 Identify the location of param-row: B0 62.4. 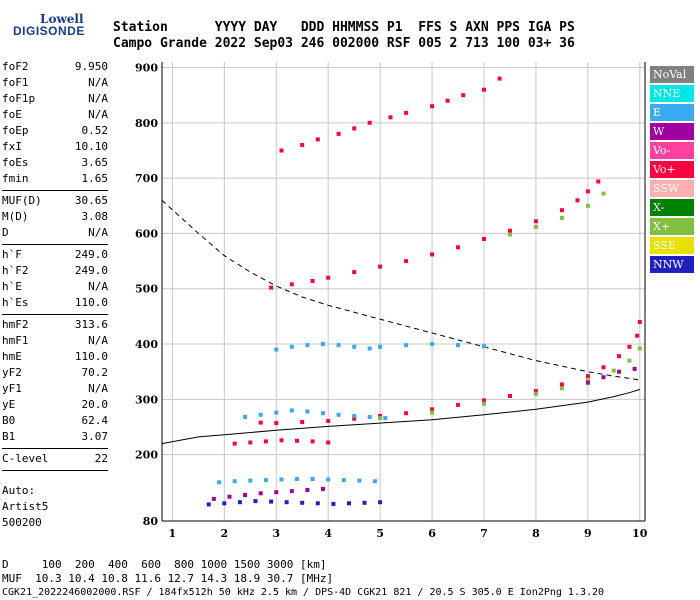
(55, 422).